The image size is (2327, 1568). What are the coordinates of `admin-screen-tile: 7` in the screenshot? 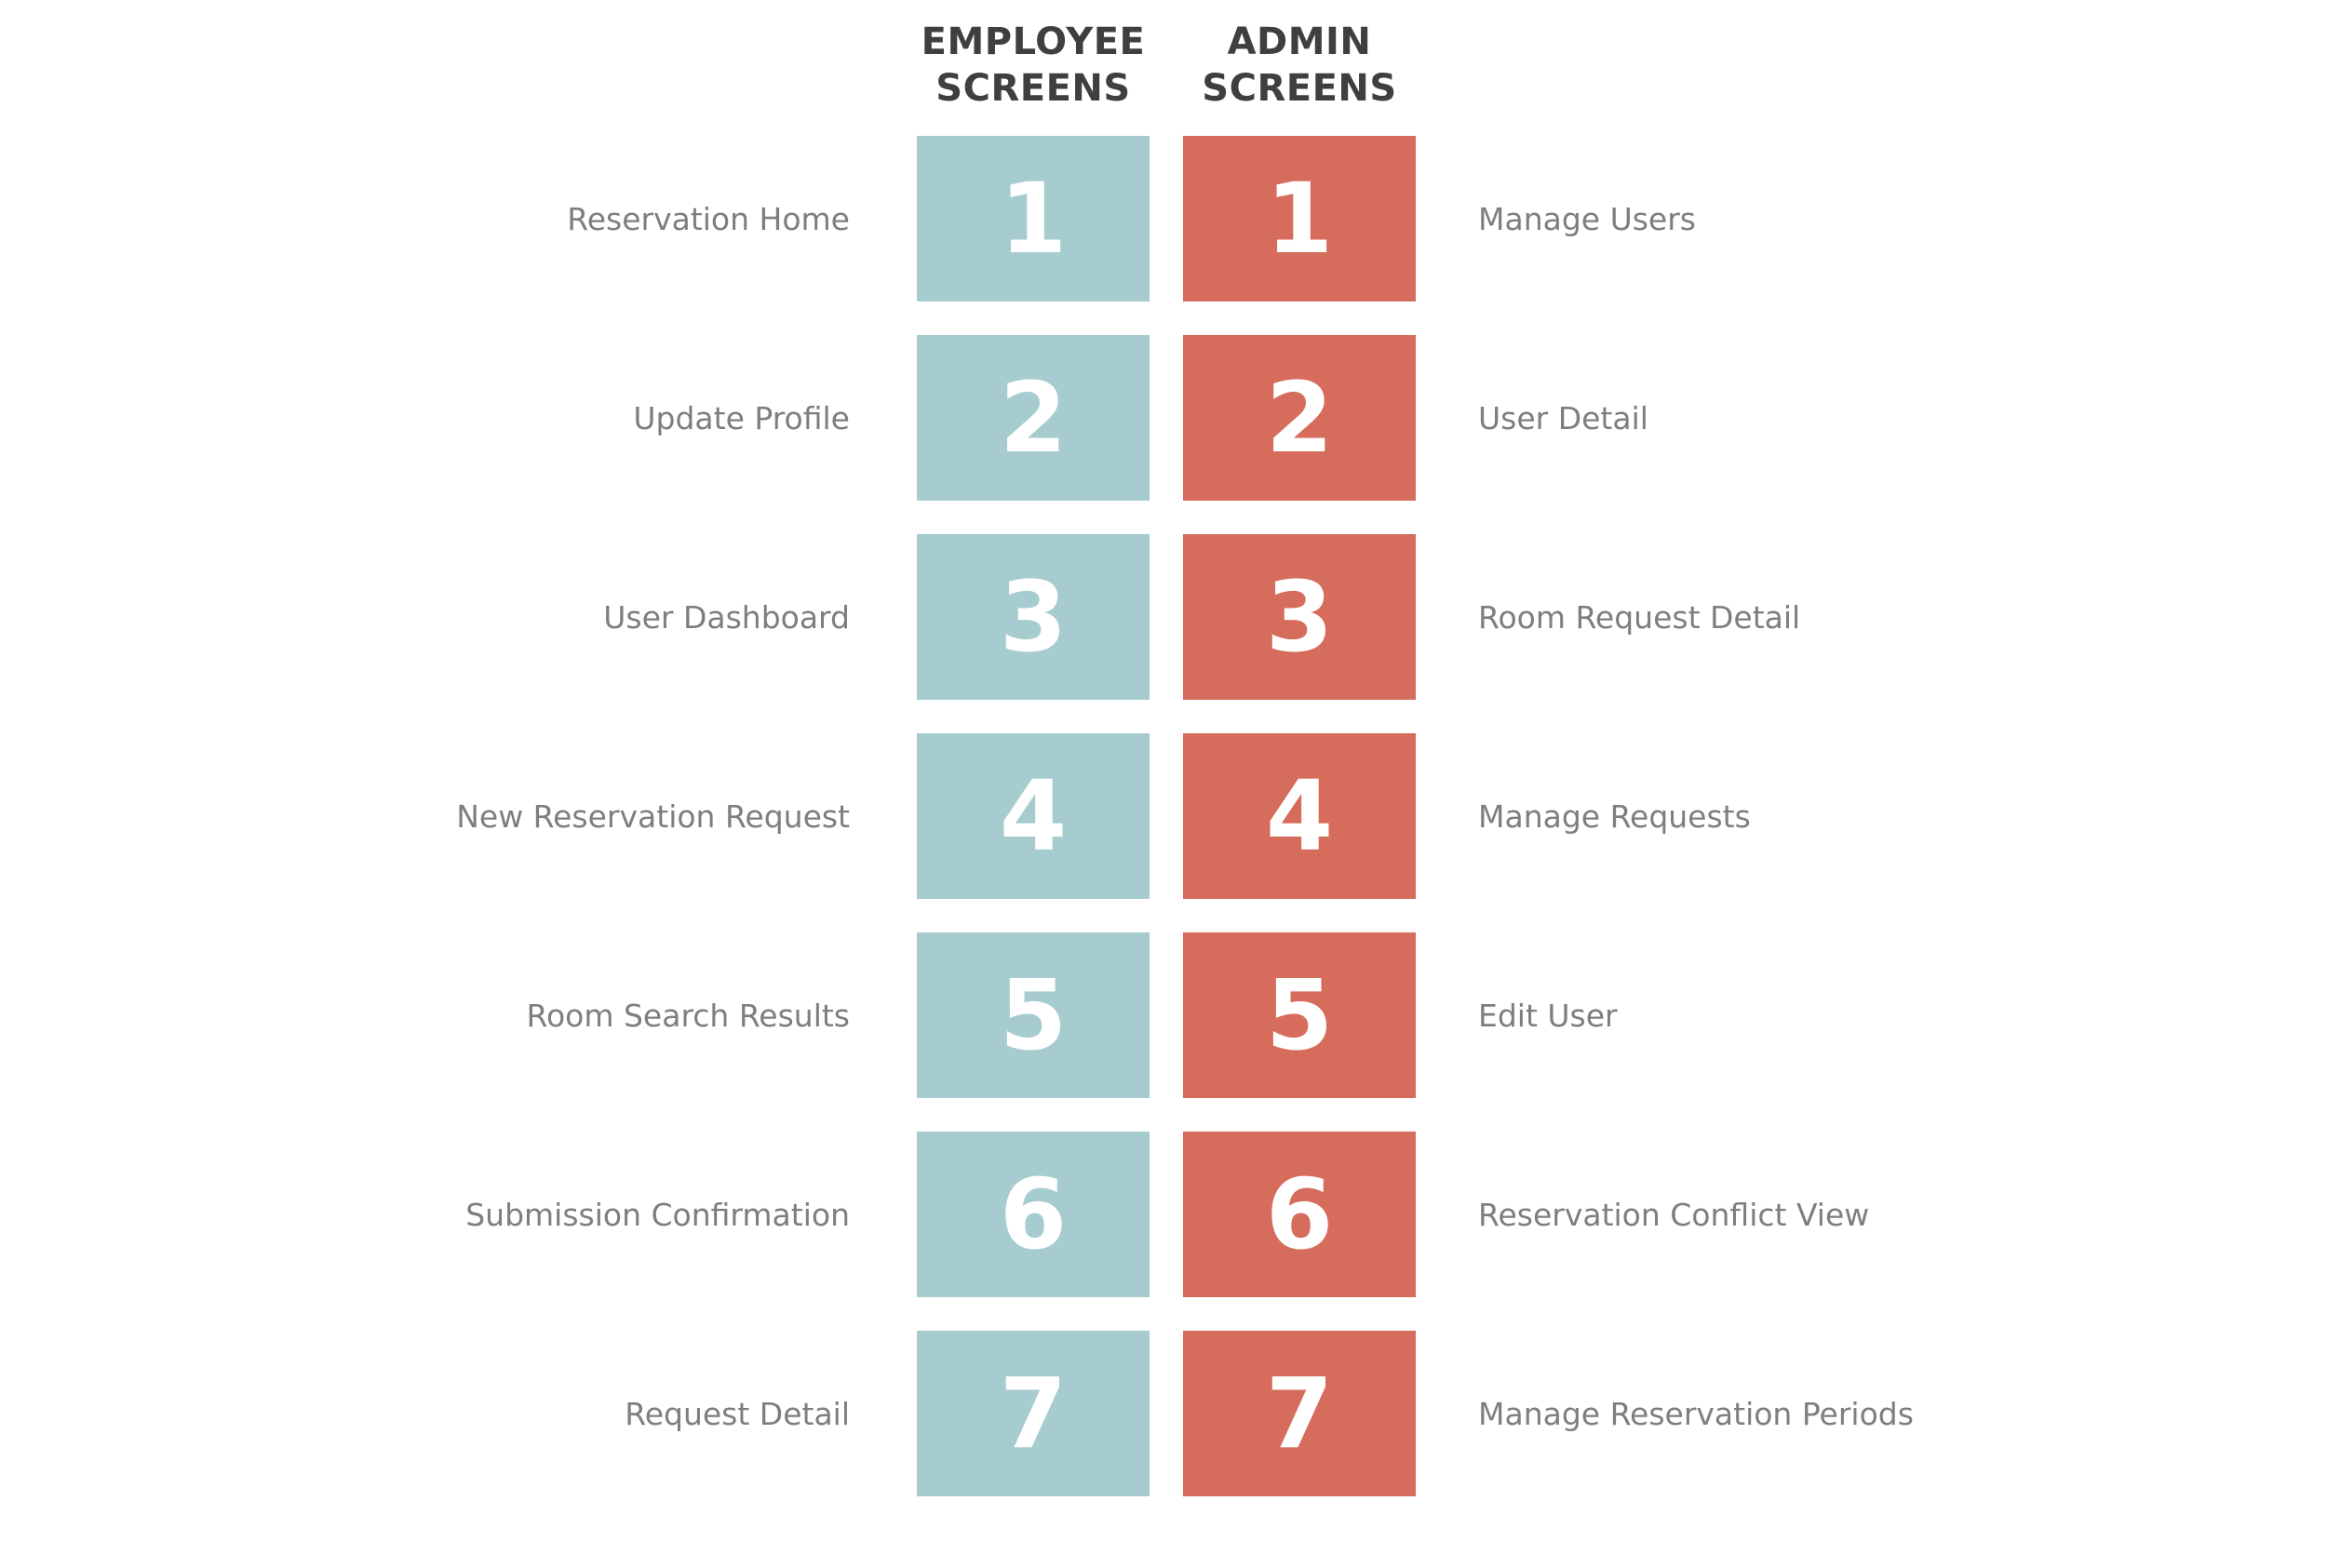 It's located at (1299, 1413).